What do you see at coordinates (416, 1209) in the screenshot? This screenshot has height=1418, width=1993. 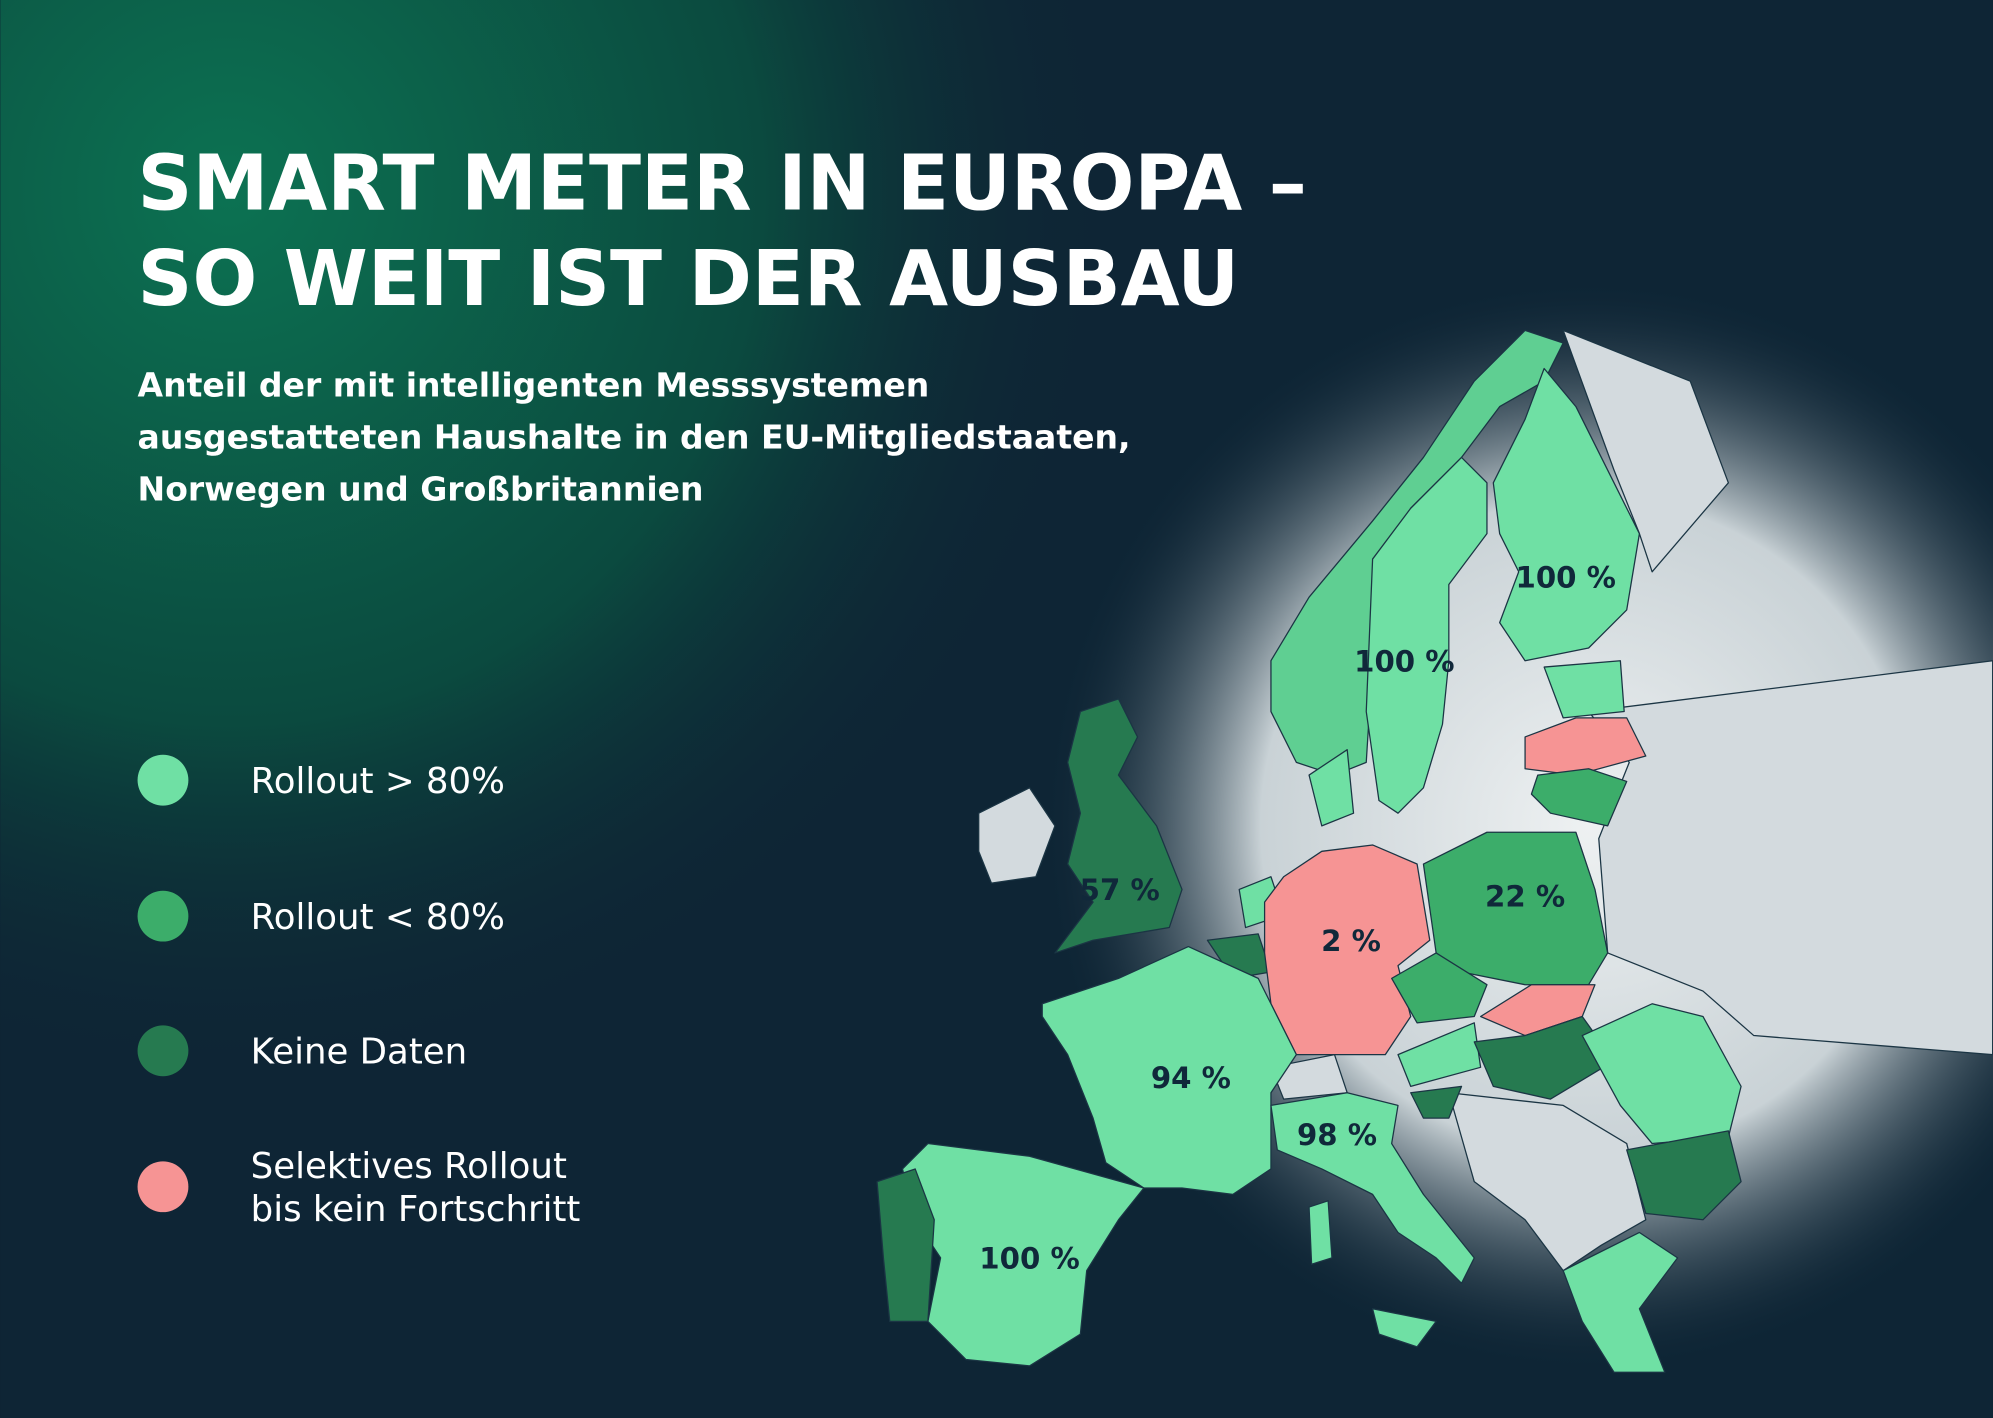 I see `legend-label: bis kein Fortschritt` at bounding box center [416, 1209].